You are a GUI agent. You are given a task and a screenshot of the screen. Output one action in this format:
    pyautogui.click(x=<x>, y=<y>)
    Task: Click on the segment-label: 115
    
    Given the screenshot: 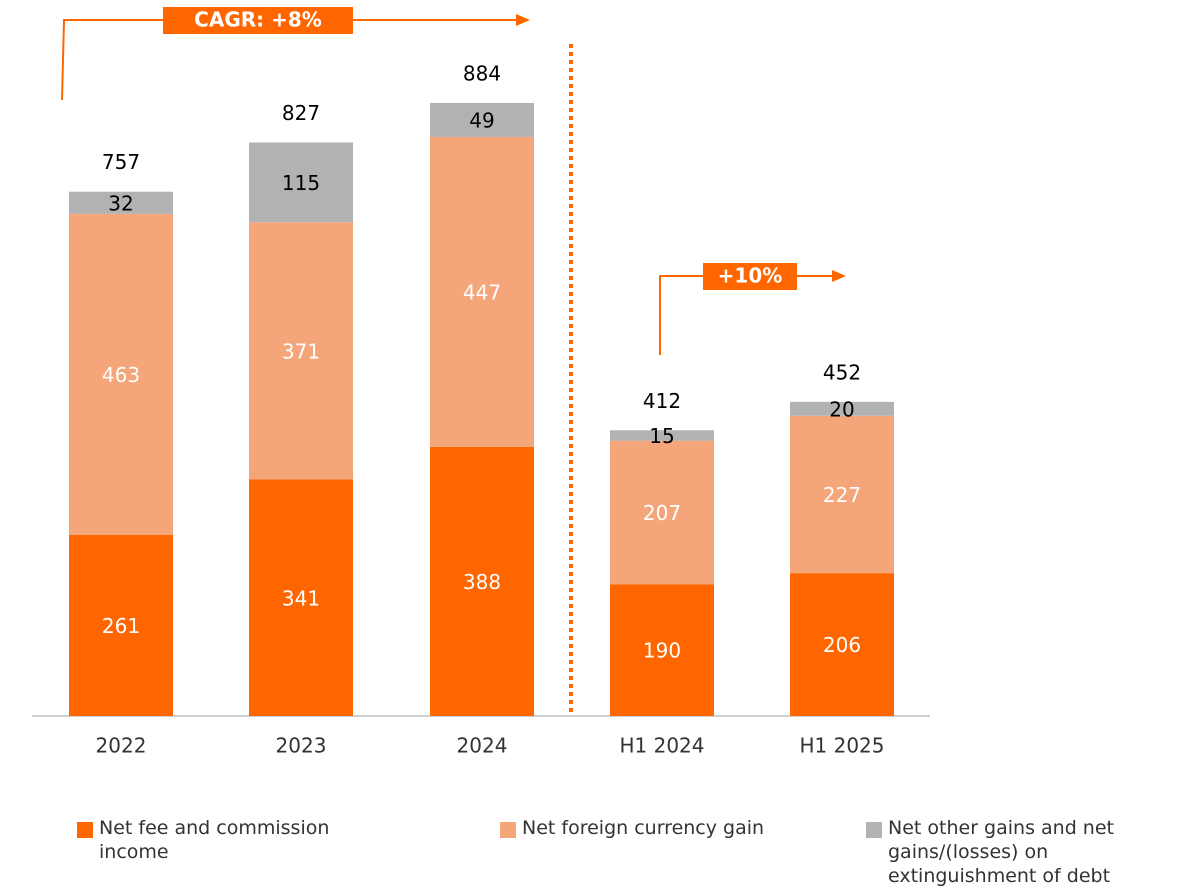 What is the action you would take?
    pyautogui.click(x=301, y=183)
    